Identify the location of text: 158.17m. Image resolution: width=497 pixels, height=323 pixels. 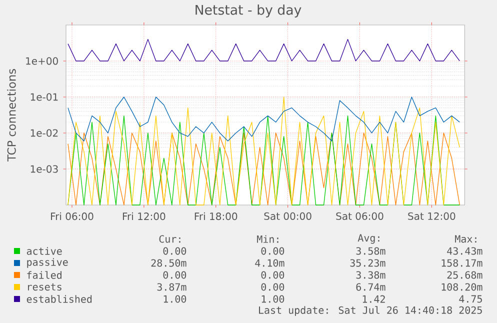
(462, 263).